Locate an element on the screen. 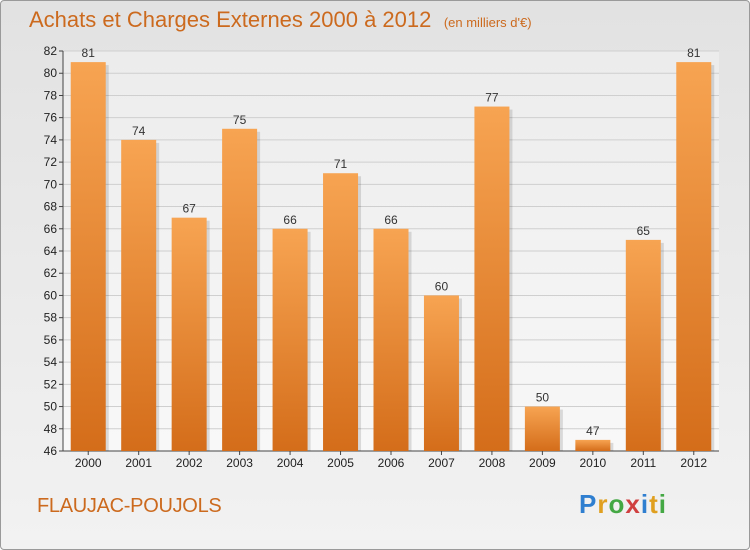 Image resolution: width=750 pixels, height=550 pixels. y-tick-label: 80 is located at coordinates (51, 73).